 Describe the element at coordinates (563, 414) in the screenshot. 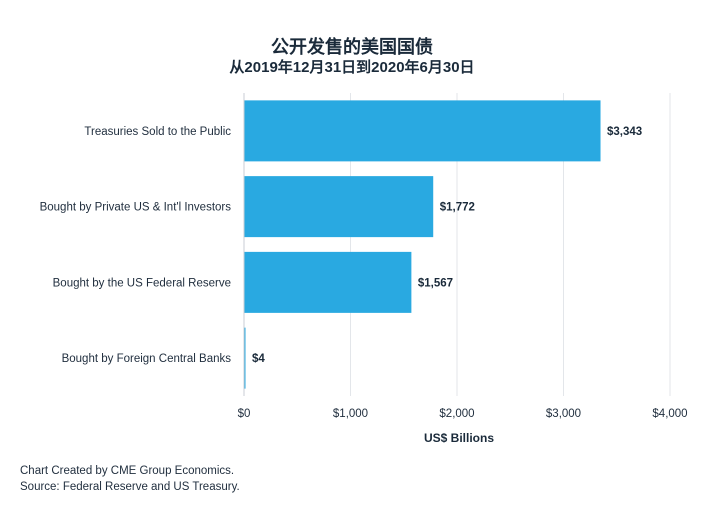

I see `x-tick-label: $3,000` at that location.